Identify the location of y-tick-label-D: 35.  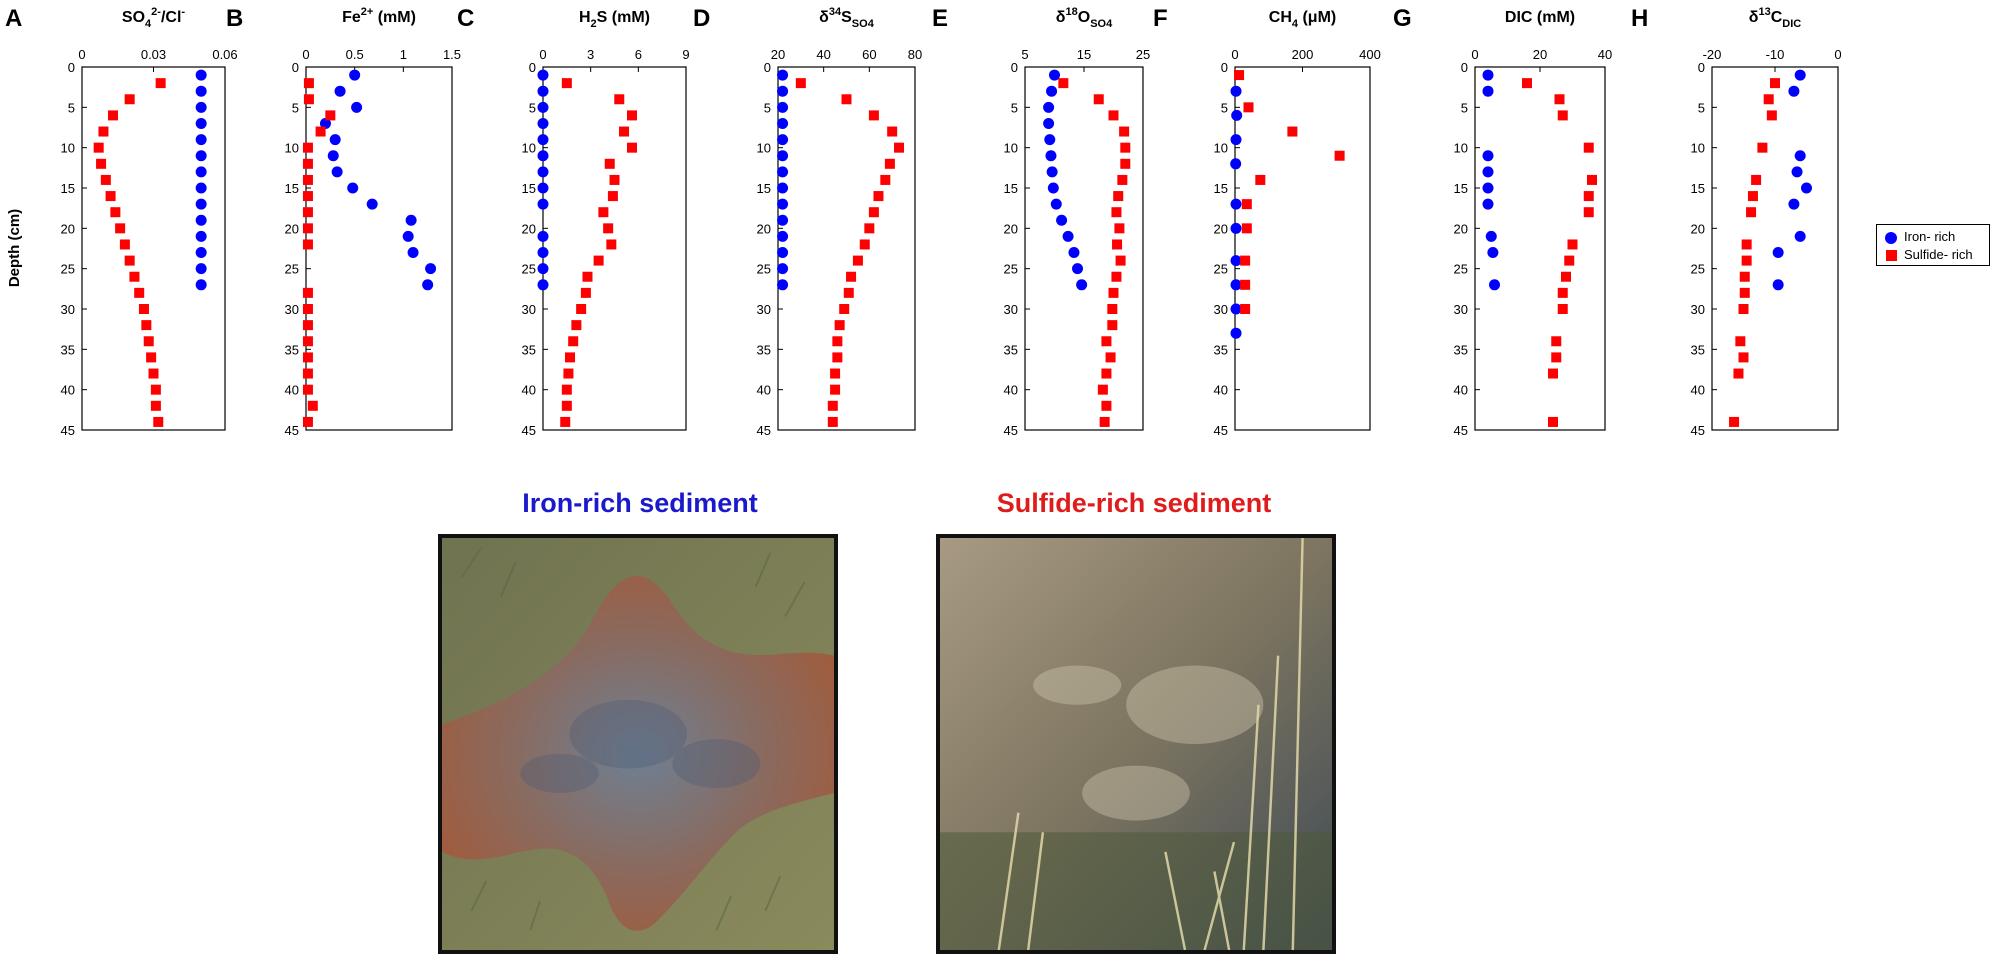
(764, 349).